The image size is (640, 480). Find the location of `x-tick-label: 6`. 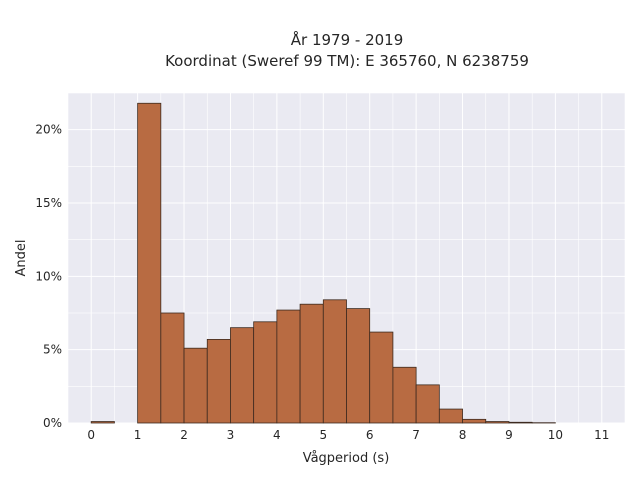

x-tick-label: 6 is located at coordinates (370, 435).